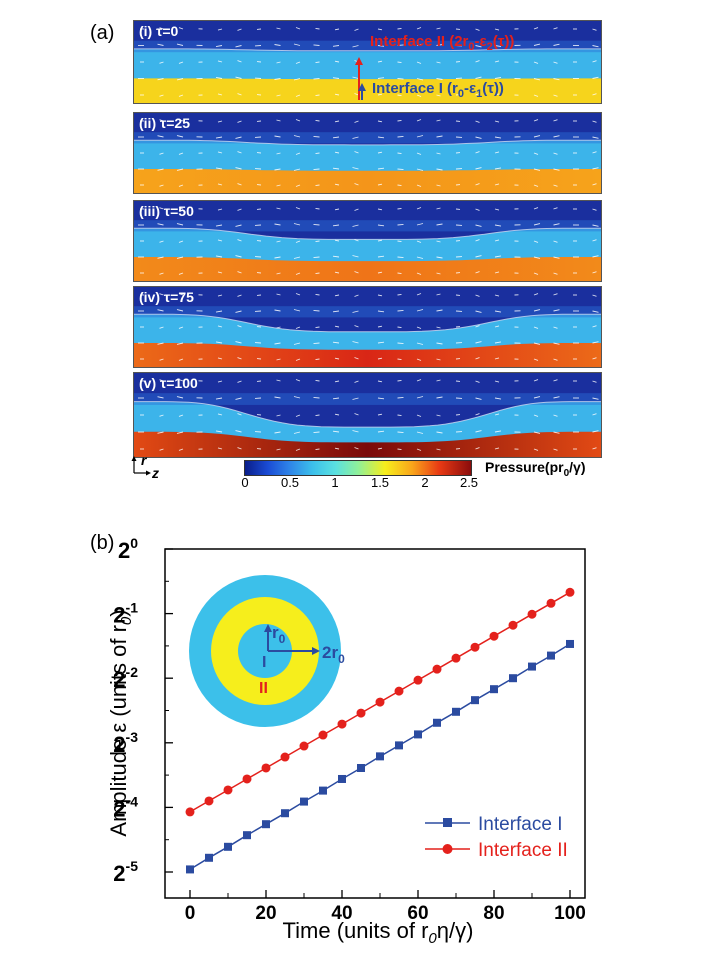 This screenshot has height=960, width=720. What do you see at coordinates (168, 383) in the screenshot?
I see `sim-frame-5-label: (v) τ=100` at bounding box center [168, 383].